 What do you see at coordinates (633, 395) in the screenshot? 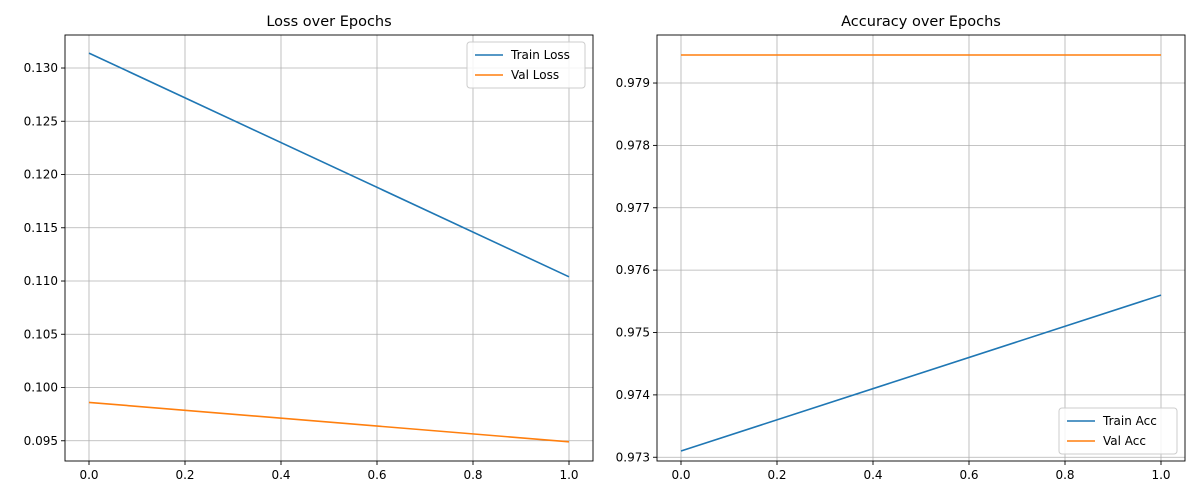
I see `y-tick-label: 0.974` at bounding box center [633, 395].